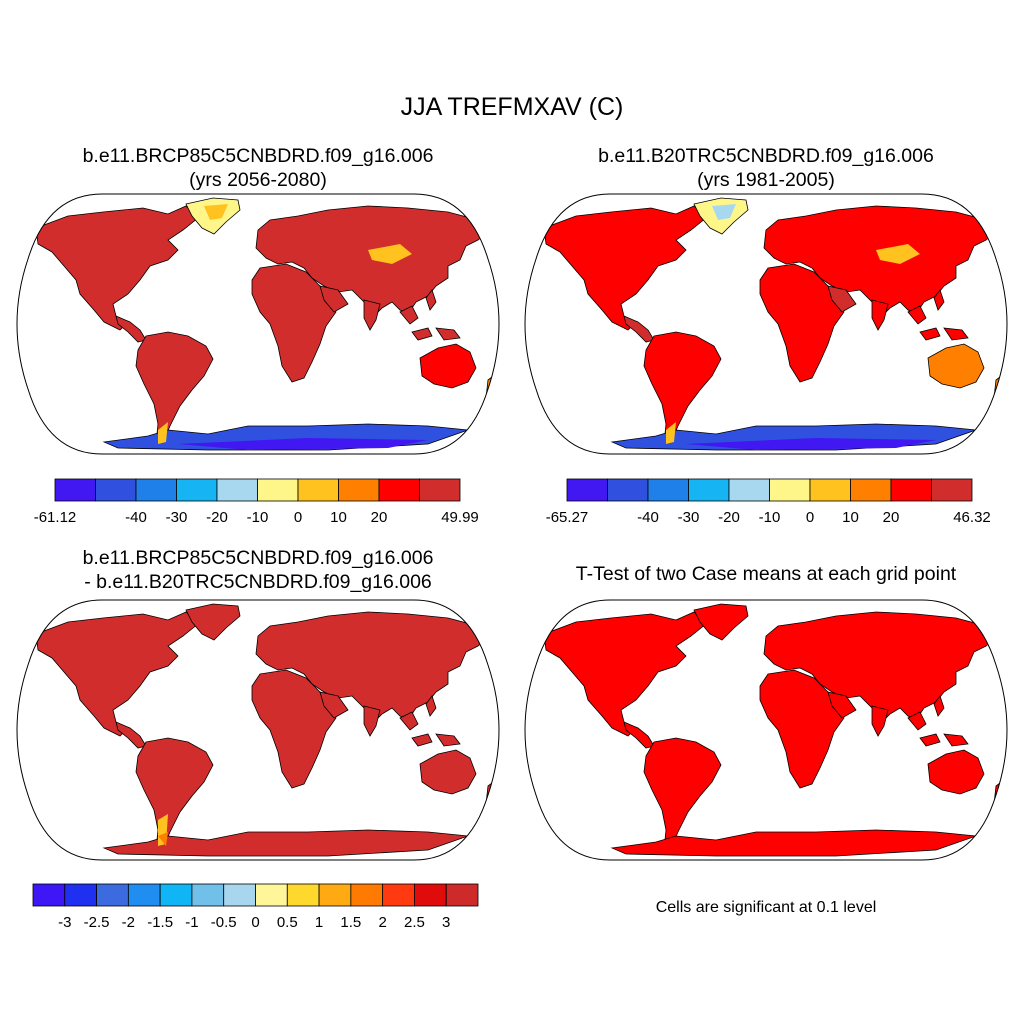 This screenshot has height=1024, width=1024. I want to click on map-difference, so click(258, 730).